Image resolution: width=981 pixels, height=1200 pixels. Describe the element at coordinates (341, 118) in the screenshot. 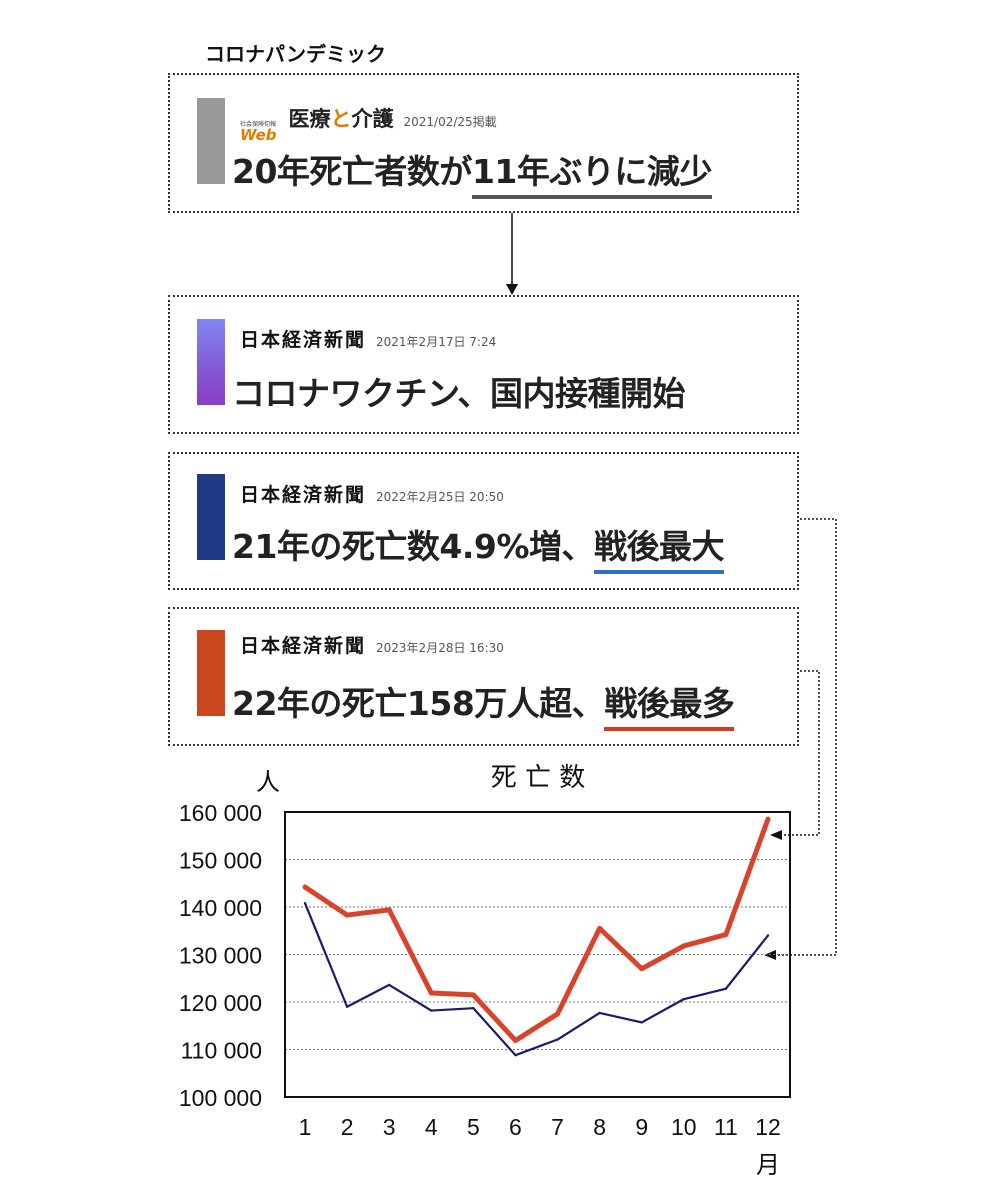

I see `source-logo-1: 医療と介護` at that location.